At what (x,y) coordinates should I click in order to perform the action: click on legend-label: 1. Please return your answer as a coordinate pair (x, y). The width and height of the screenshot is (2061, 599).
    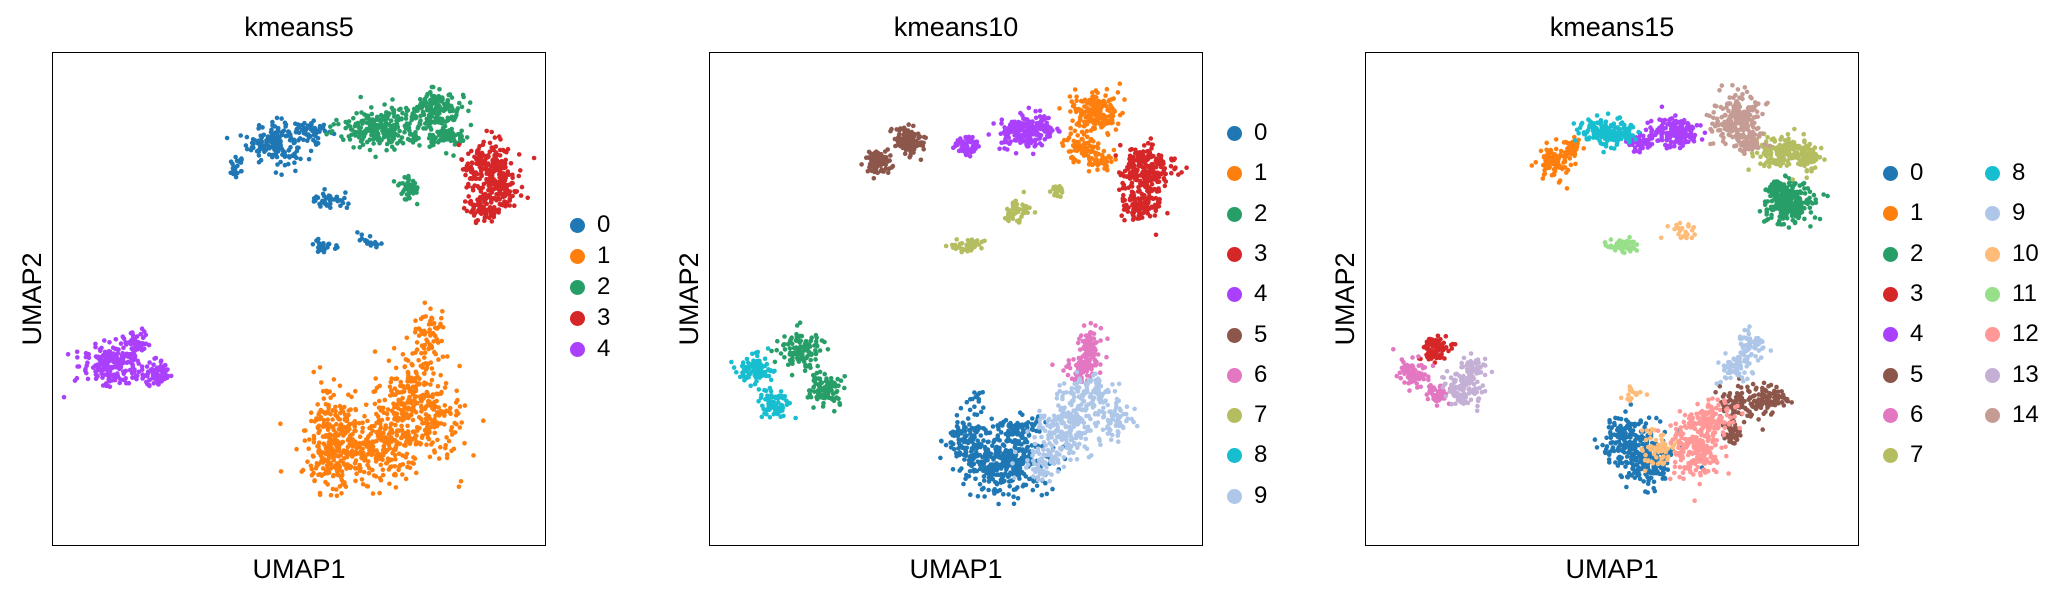
    Looking at the image, I should click on (604, 255).